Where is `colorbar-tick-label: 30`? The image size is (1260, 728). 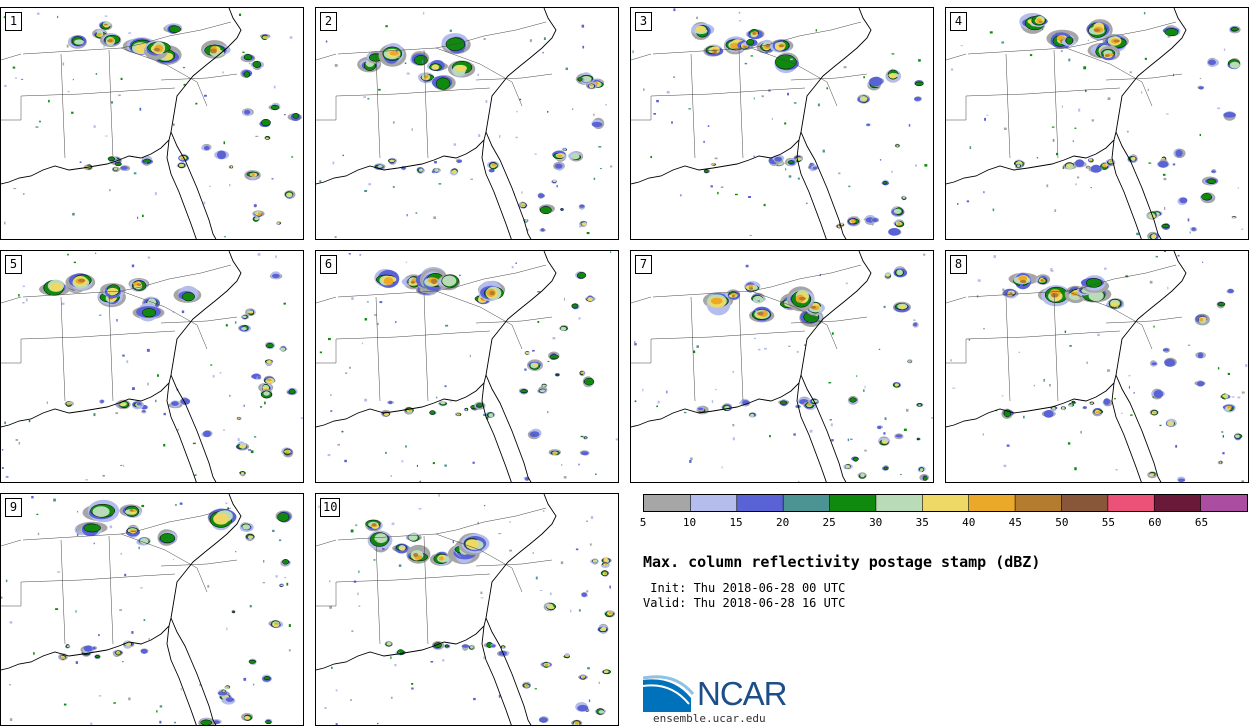
colorbar-tick-label: 30 is located at coordinates (876, 522).